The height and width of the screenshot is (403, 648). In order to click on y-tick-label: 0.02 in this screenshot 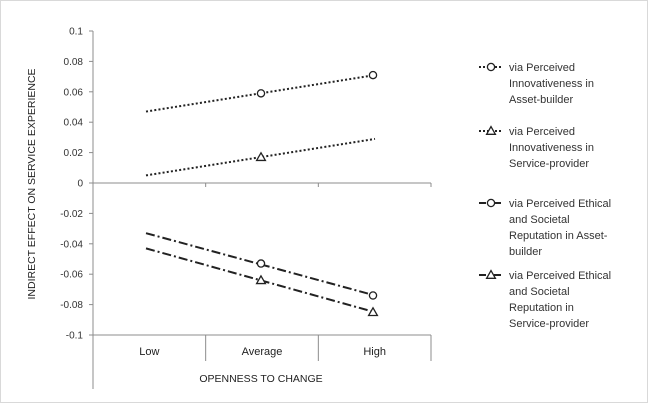, I will do `click(74, 153)`.